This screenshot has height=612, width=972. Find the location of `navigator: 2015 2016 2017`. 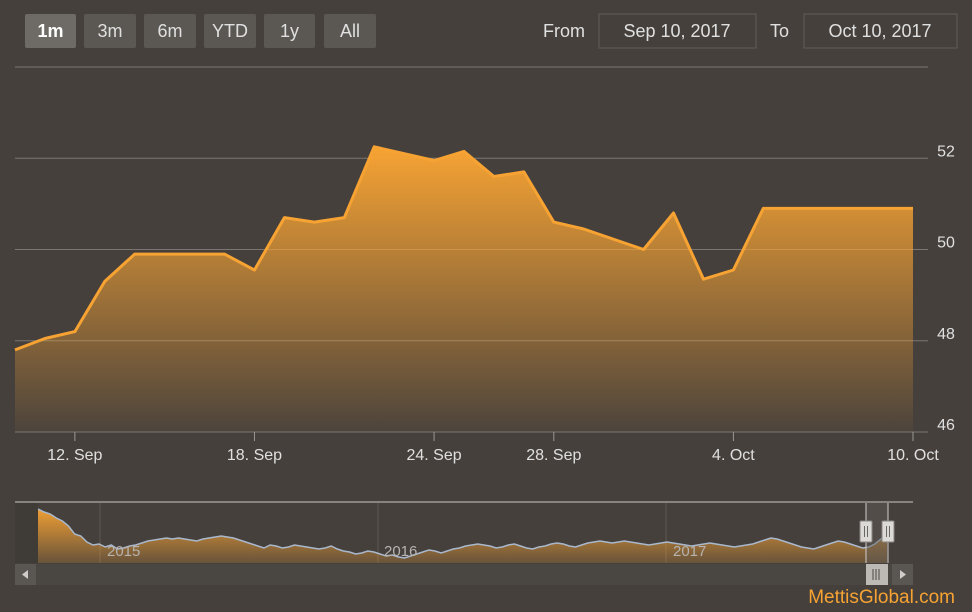

navigator: 2015 2016 2017 is located at coordinates (464, 543).